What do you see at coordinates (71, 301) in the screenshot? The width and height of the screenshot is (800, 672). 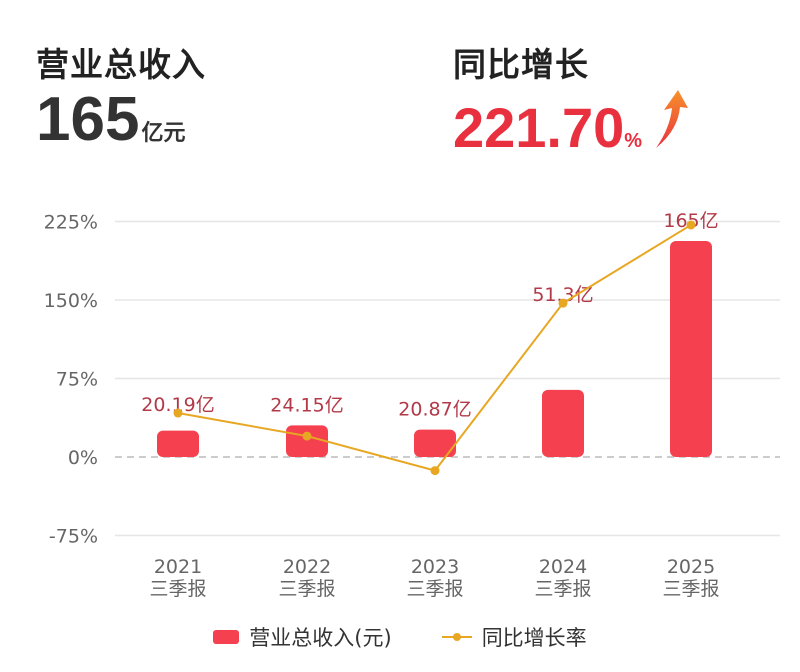 I see `y-tick-label: 150%` at bounding box center [71, 301].